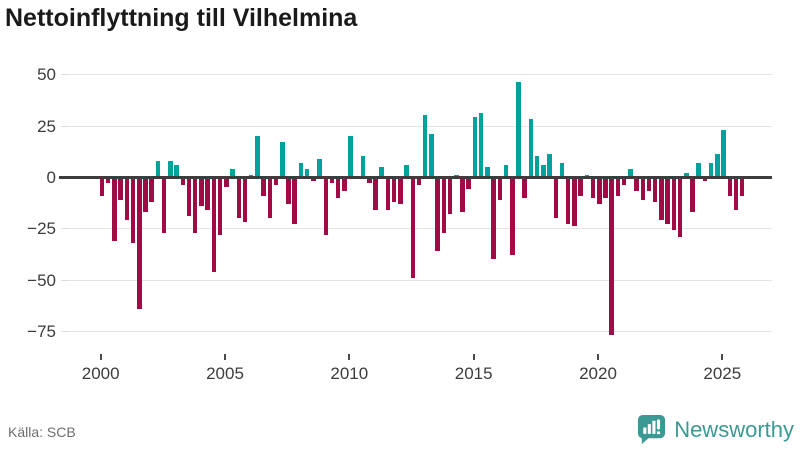 This screenshot has height=450, width=800. I want to click on y-axis-label: −75, so click(41, 331).